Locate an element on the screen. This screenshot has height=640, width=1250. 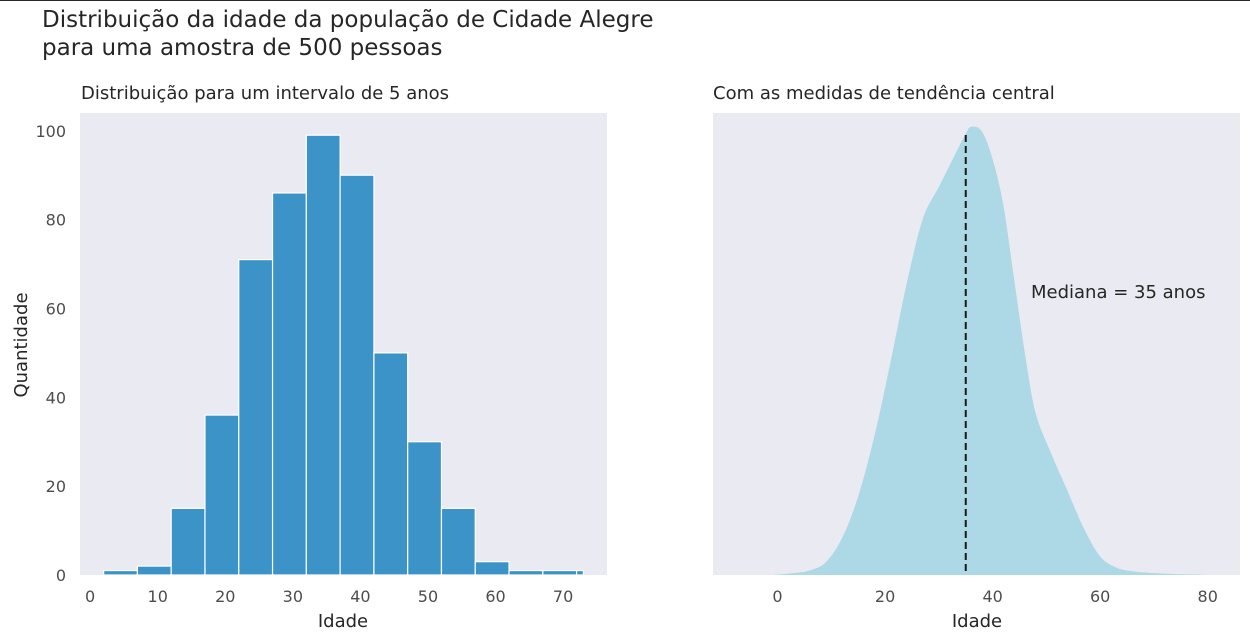
histogram-y-tick-label: 100 is located at coordinates (50, 131).